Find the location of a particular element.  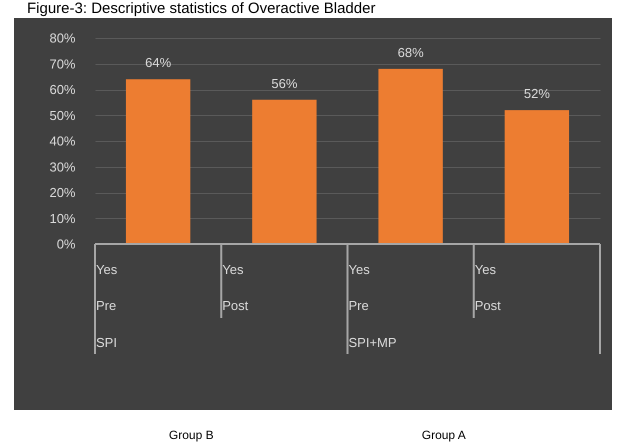

y-tick-label: 80% is located at coordinates (62, 38).